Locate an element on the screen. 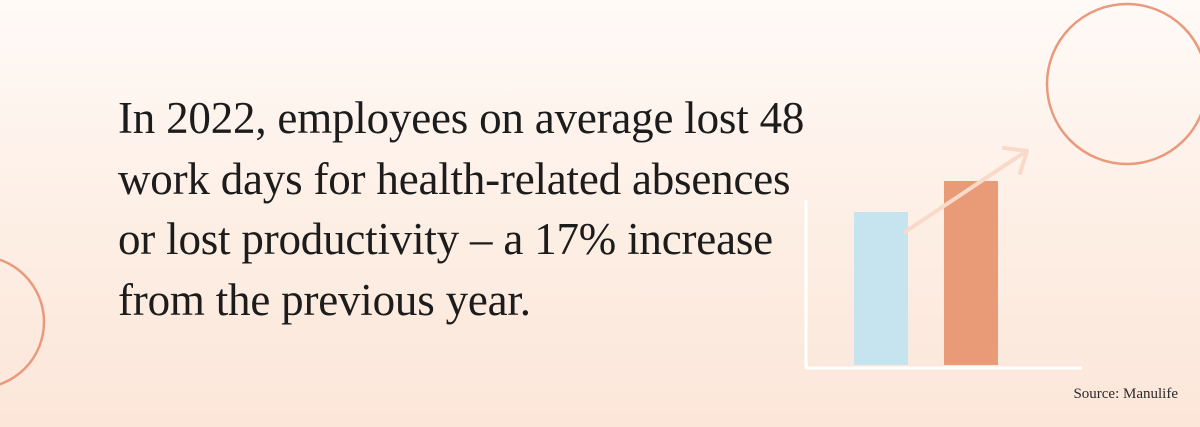 This screenshot has height=427, width=1200. headline-line: from the previous year. is located at coordinates (324, 299).